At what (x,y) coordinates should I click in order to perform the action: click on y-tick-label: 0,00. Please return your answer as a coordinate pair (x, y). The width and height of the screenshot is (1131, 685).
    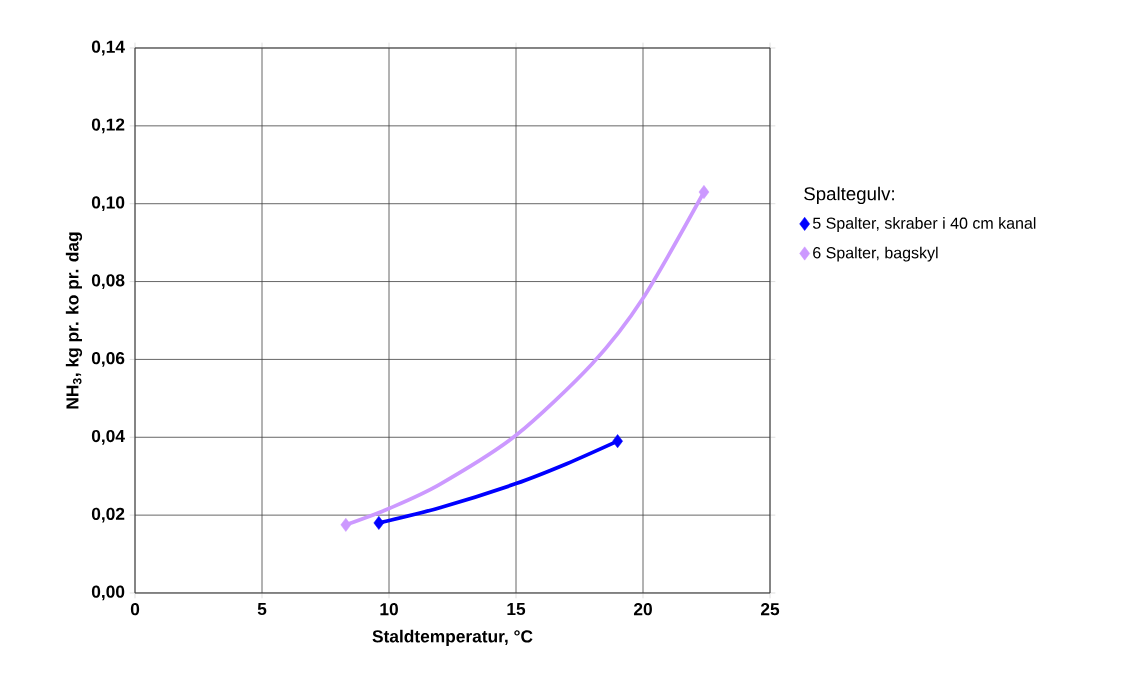
    Looking at the image, I should click on (108, 593).